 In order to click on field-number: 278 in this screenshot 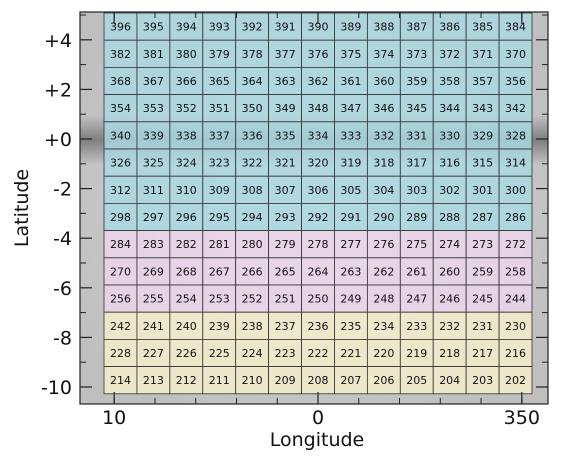, I will do `click(318, 244)`.